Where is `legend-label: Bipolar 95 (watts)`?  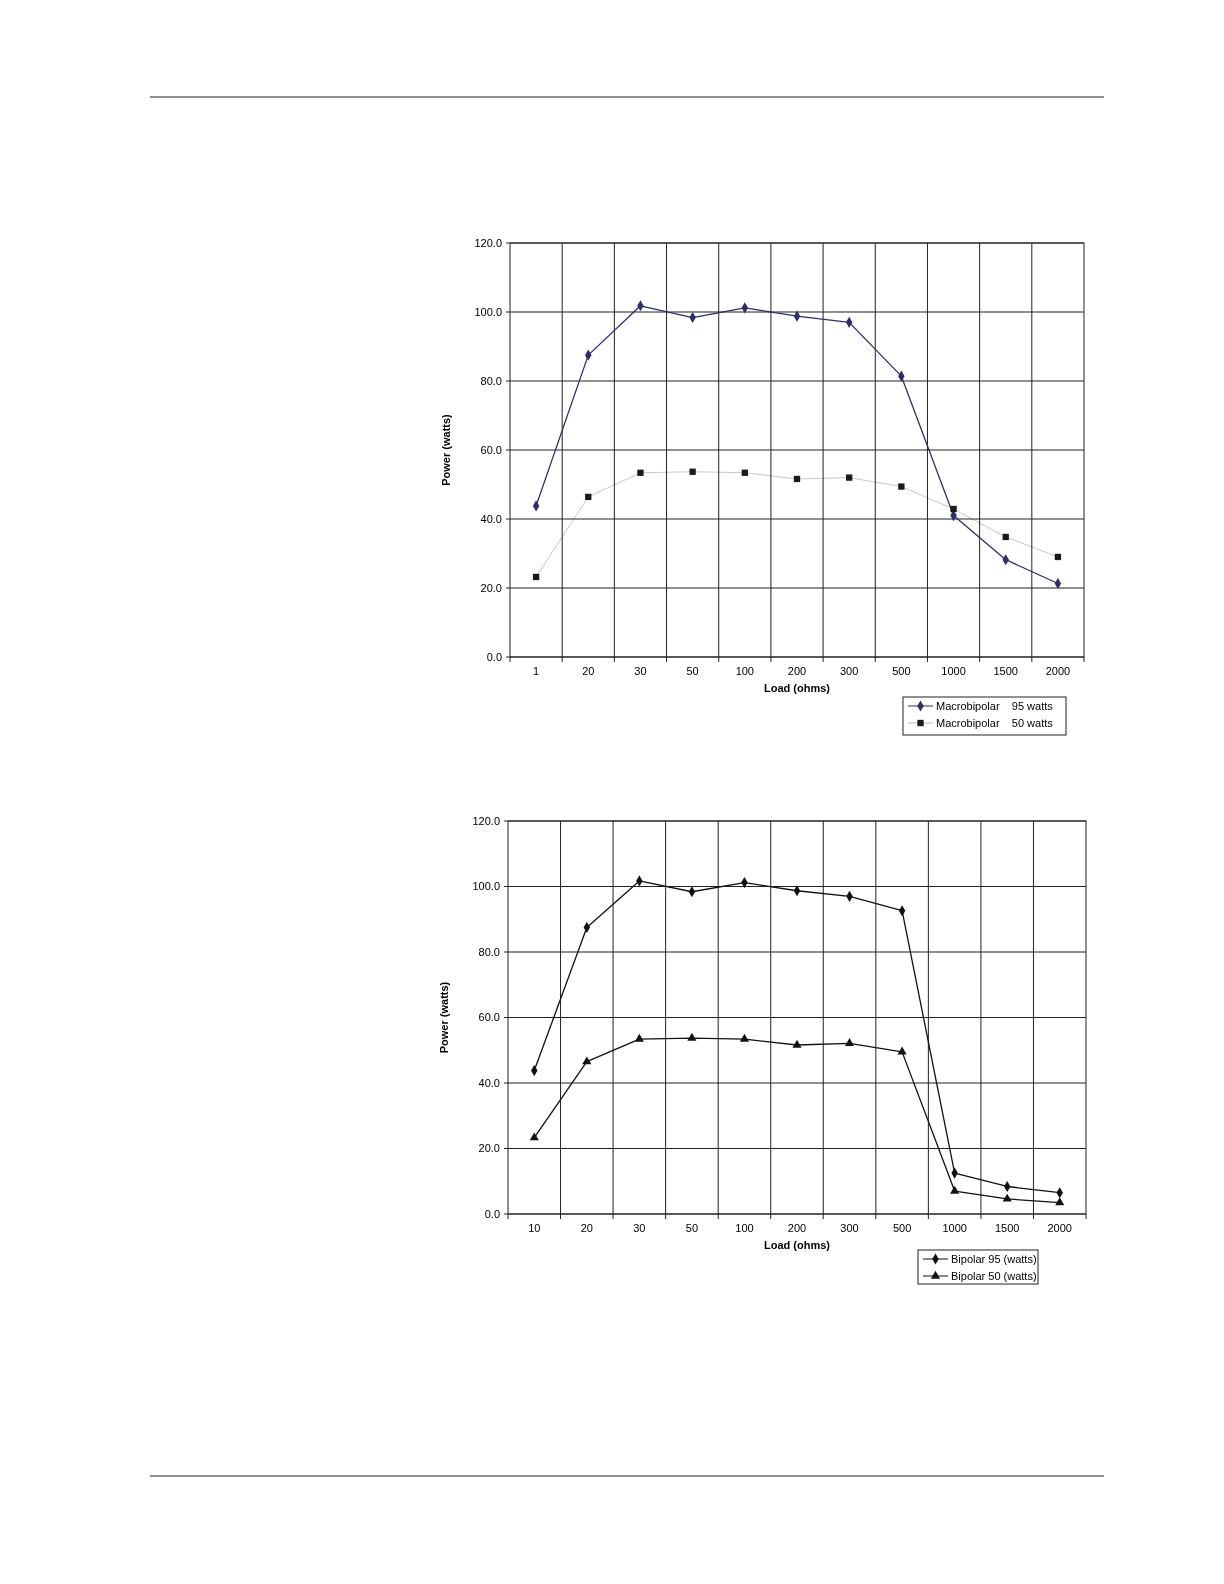 legend-label: Bipolar 95 (watts) is located at coordinates (994, 1258).